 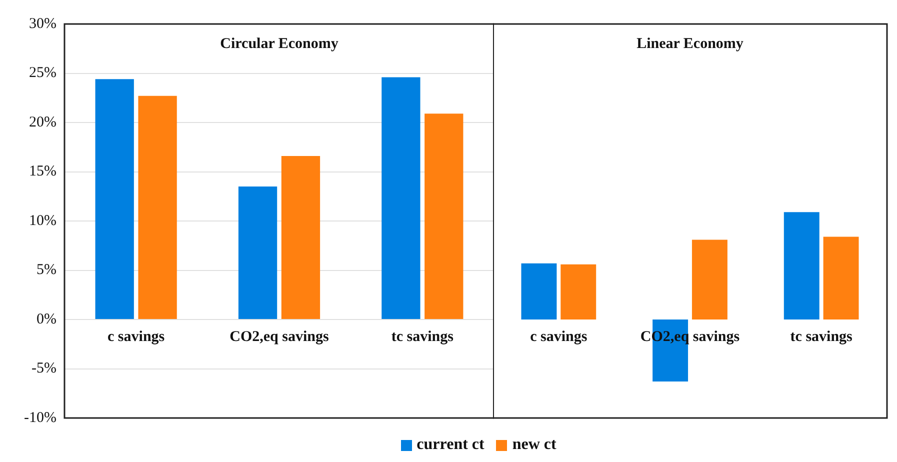 What do you see at coordinates (46, 319) in the screenshot?
I see `y-tick-label: 0%` at bounding box center [46, 319].